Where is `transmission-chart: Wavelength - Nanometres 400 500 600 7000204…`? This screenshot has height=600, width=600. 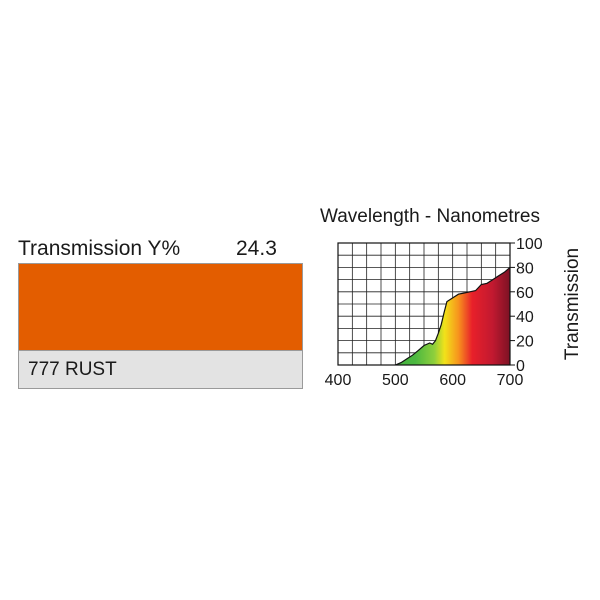 transmission-chart: Wavelength - Nanometres 400 500 600 7000204… is located at coordinates (451, 297).